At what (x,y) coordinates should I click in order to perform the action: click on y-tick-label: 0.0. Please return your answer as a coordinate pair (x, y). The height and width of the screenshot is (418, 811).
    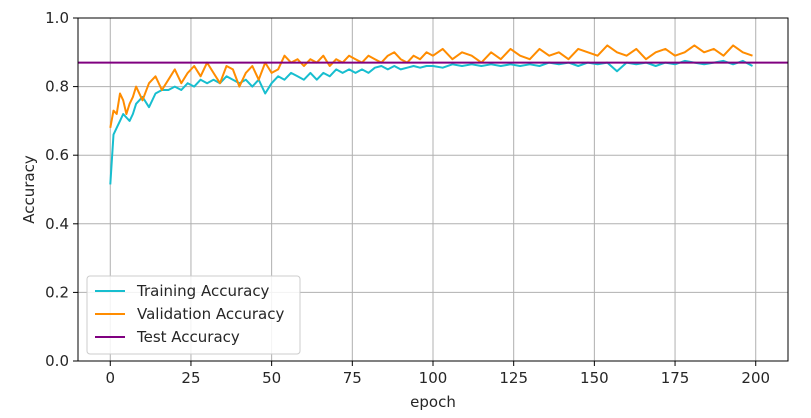
    Looking at the image, I should click on (57, 361).